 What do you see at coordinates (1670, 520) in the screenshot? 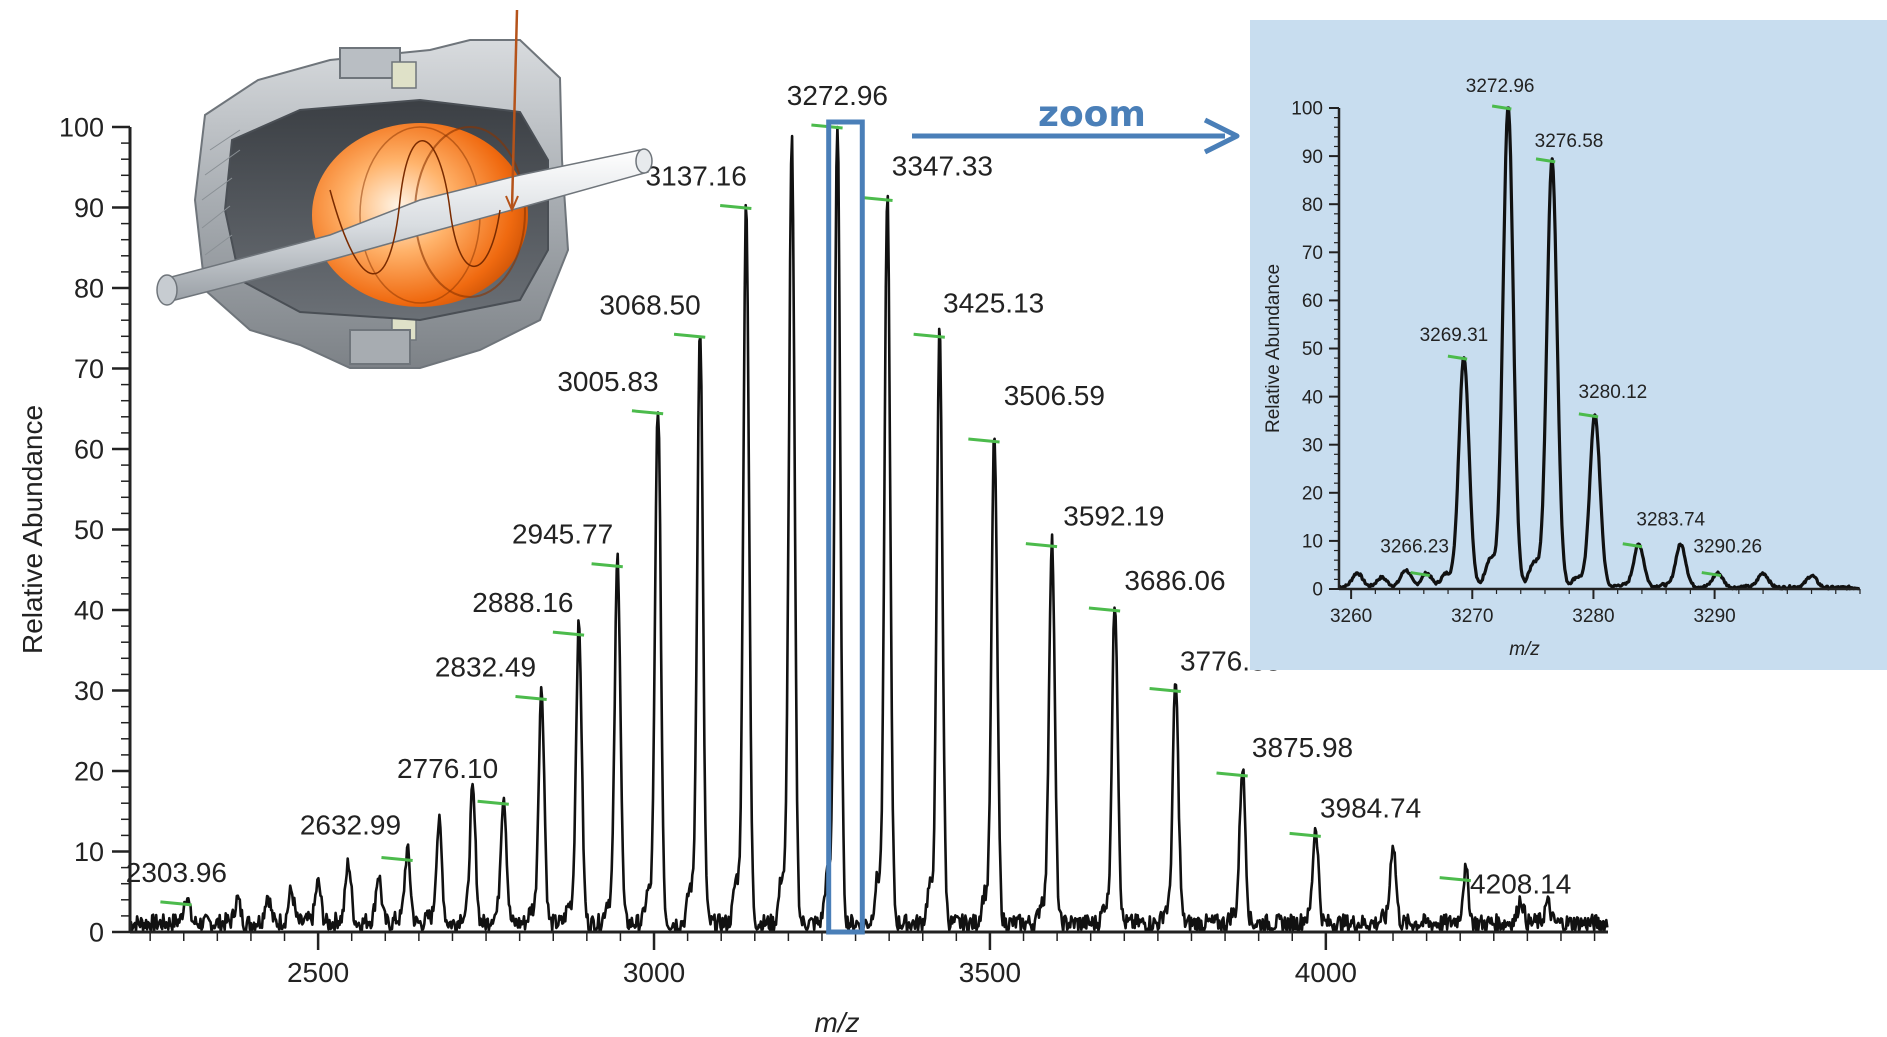
I see `peak-label: 3283.74` at bounding box center [1670, 520].